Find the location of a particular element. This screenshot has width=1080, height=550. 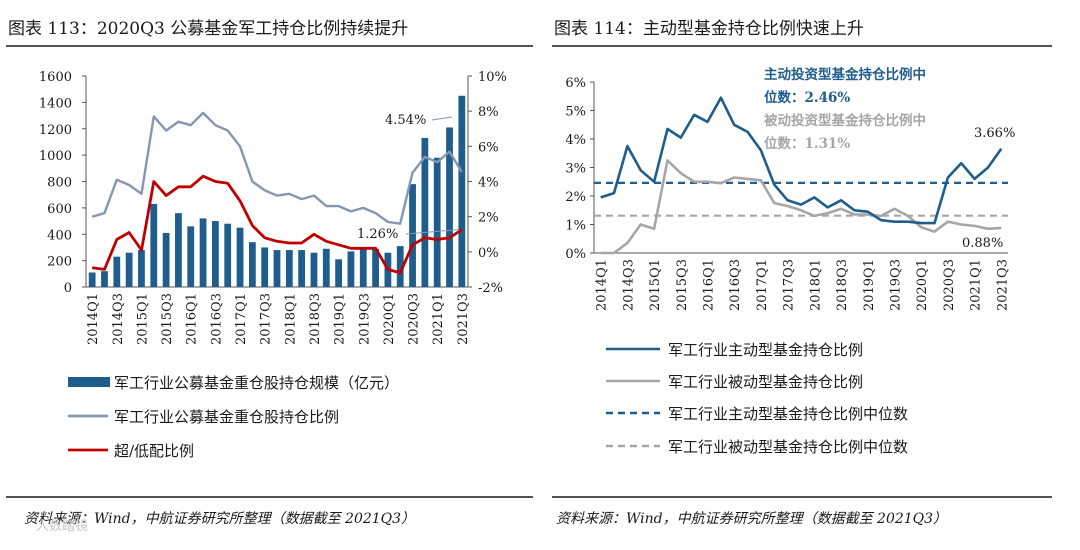

left-x-tick-label: 2021Q3 is located at coordinates (463, 319).